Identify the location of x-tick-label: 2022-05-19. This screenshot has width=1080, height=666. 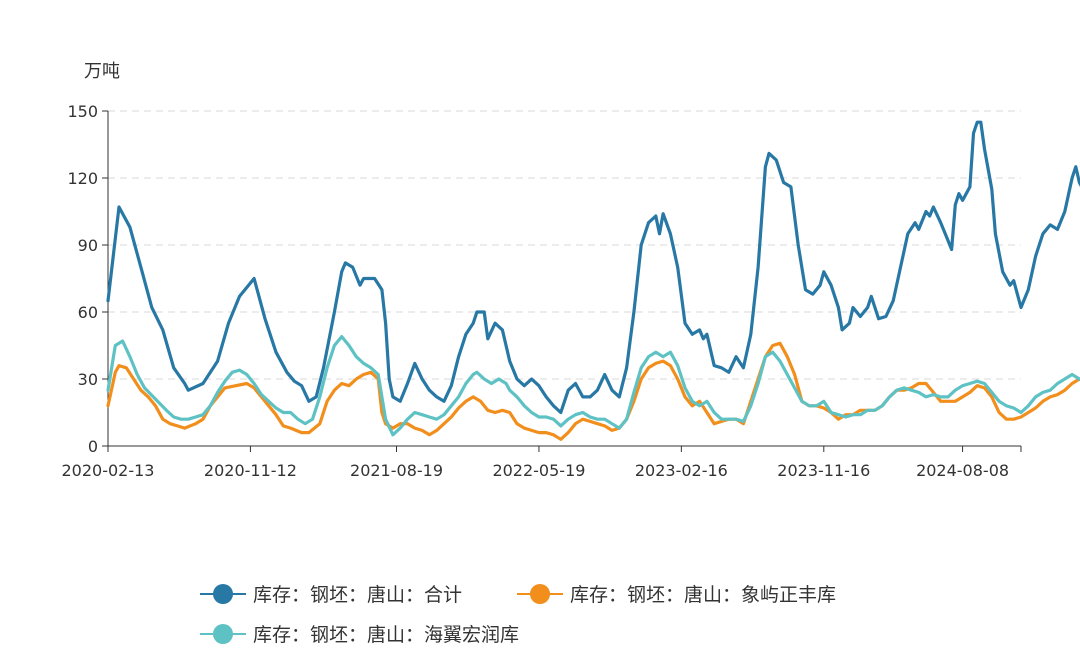
(538, 470).